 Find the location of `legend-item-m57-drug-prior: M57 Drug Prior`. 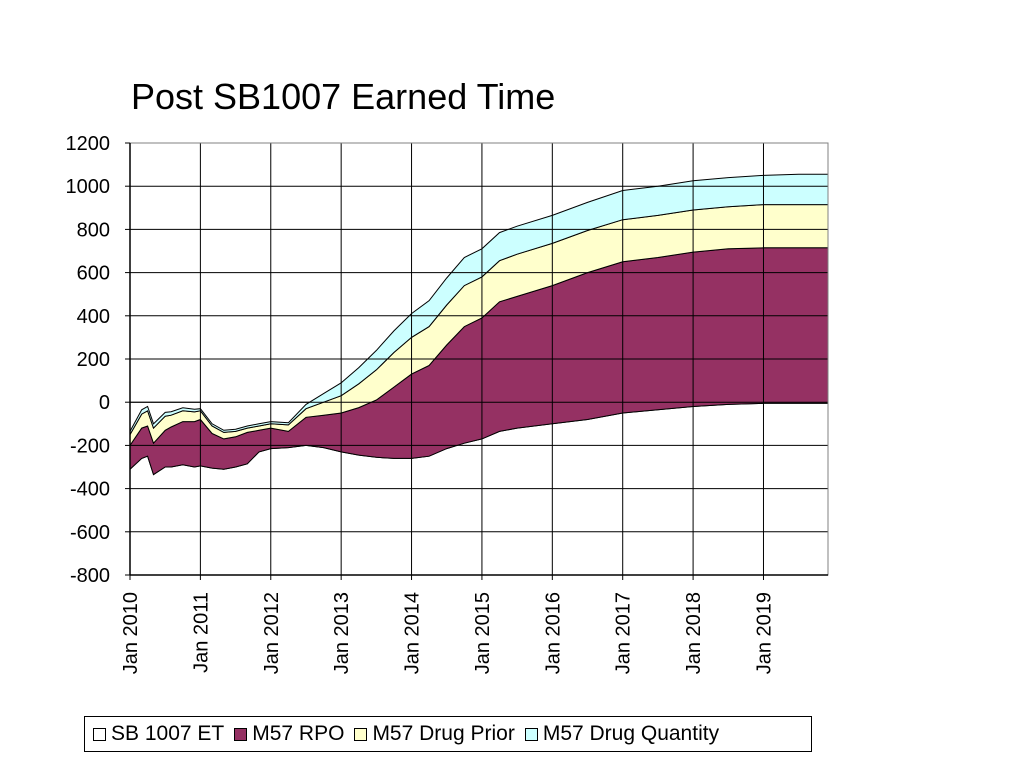

legend-item-m57-drug-prior: M57 Drug Prior is located at coordinates (434, 734).